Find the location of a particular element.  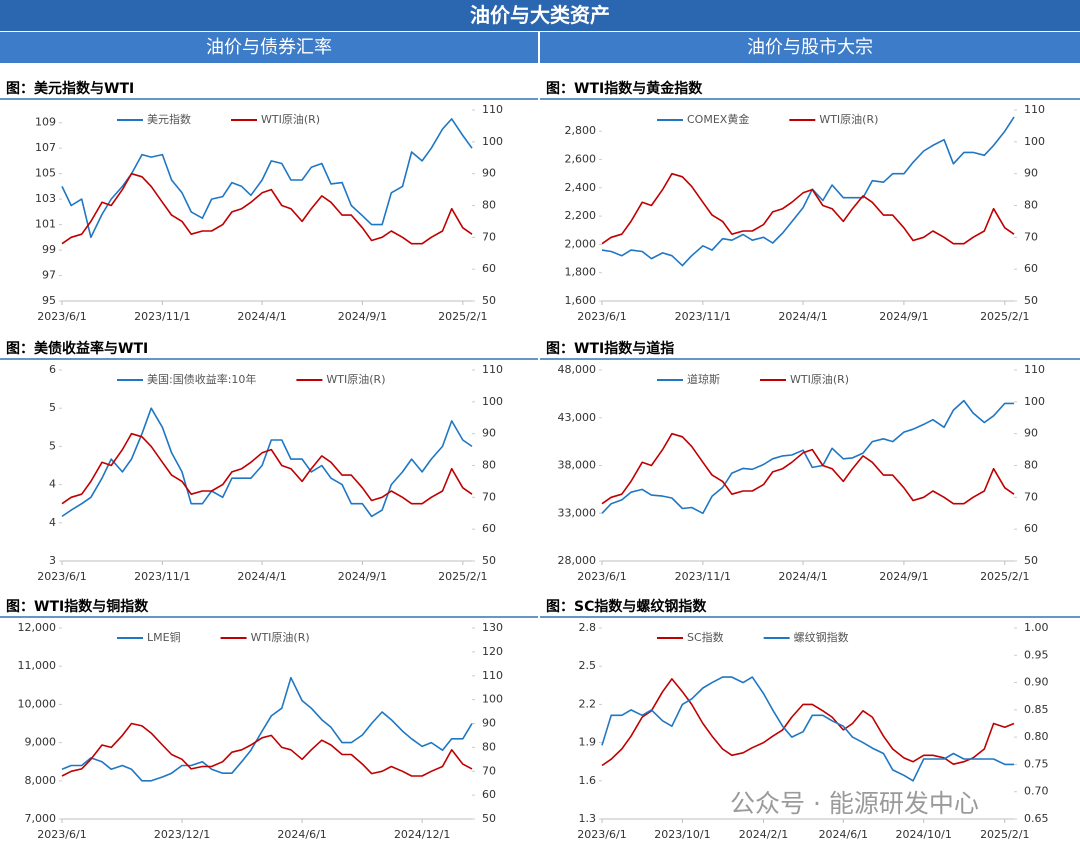

chart-title: 图：美债收益率与WTI is located at coordinates (77, 348).